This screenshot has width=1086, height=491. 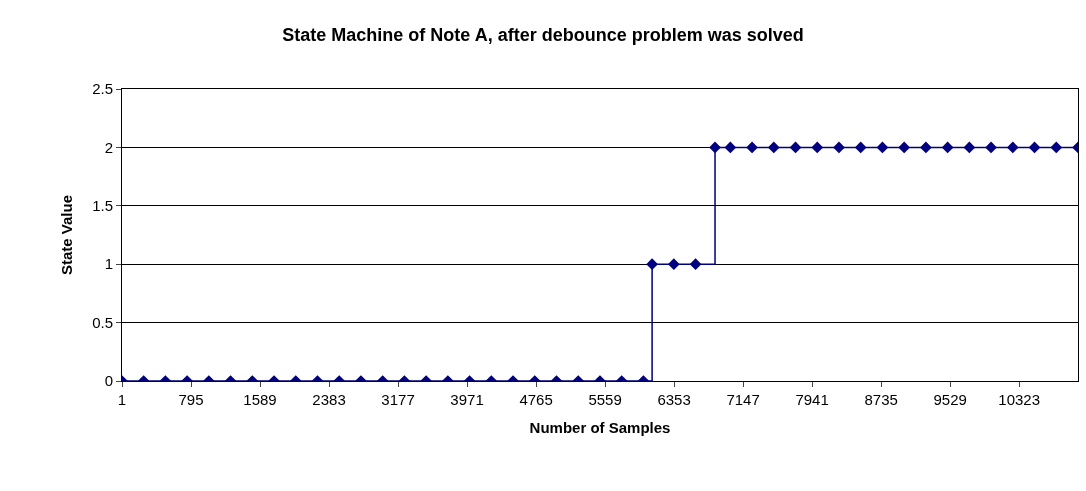 I want to click on x-tick-label: 4765, so click(x=536, y=399).